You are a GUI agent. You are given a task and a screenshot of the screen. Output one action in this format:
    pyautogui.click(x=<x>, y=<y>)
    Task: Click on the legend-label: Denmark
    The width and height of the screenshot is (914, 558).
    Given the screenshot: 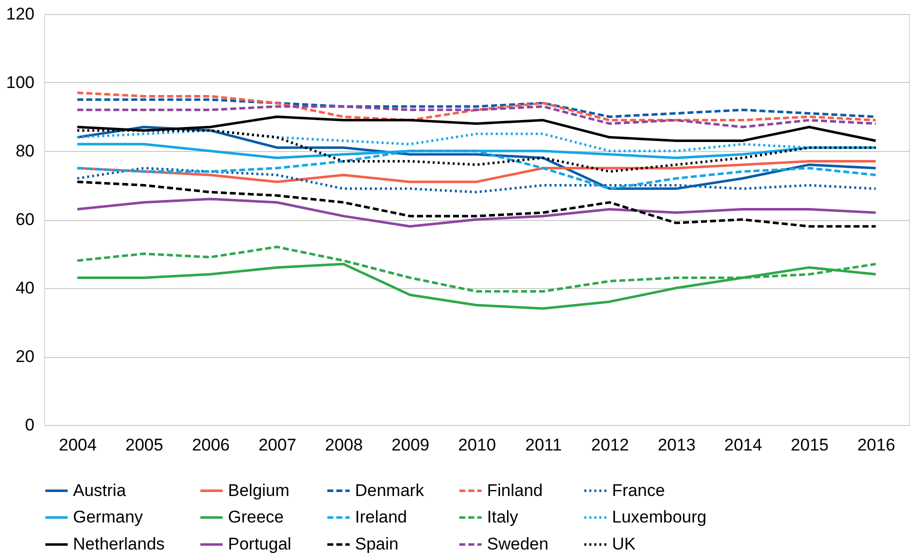 What is the action you would take?
    pyautogui.click(x=389, y=490)
    